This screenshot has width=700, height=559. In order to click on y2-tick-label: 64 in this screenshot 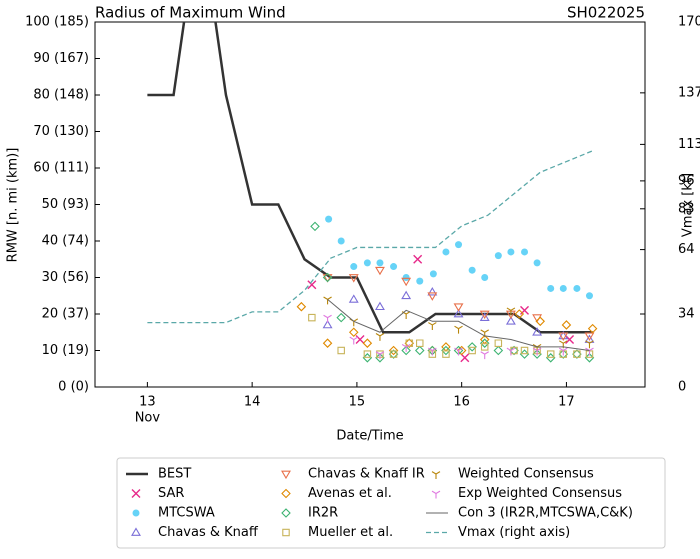, I will do `click(686, 249)`.